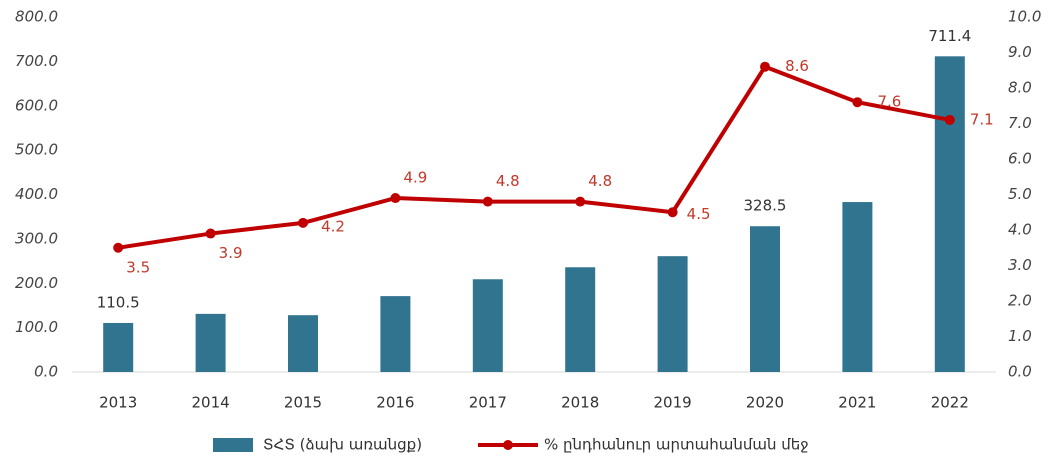  Describe the element at coordinates (889, 102) in the screenshot. I see `line-value-label: 7.6` at that location.